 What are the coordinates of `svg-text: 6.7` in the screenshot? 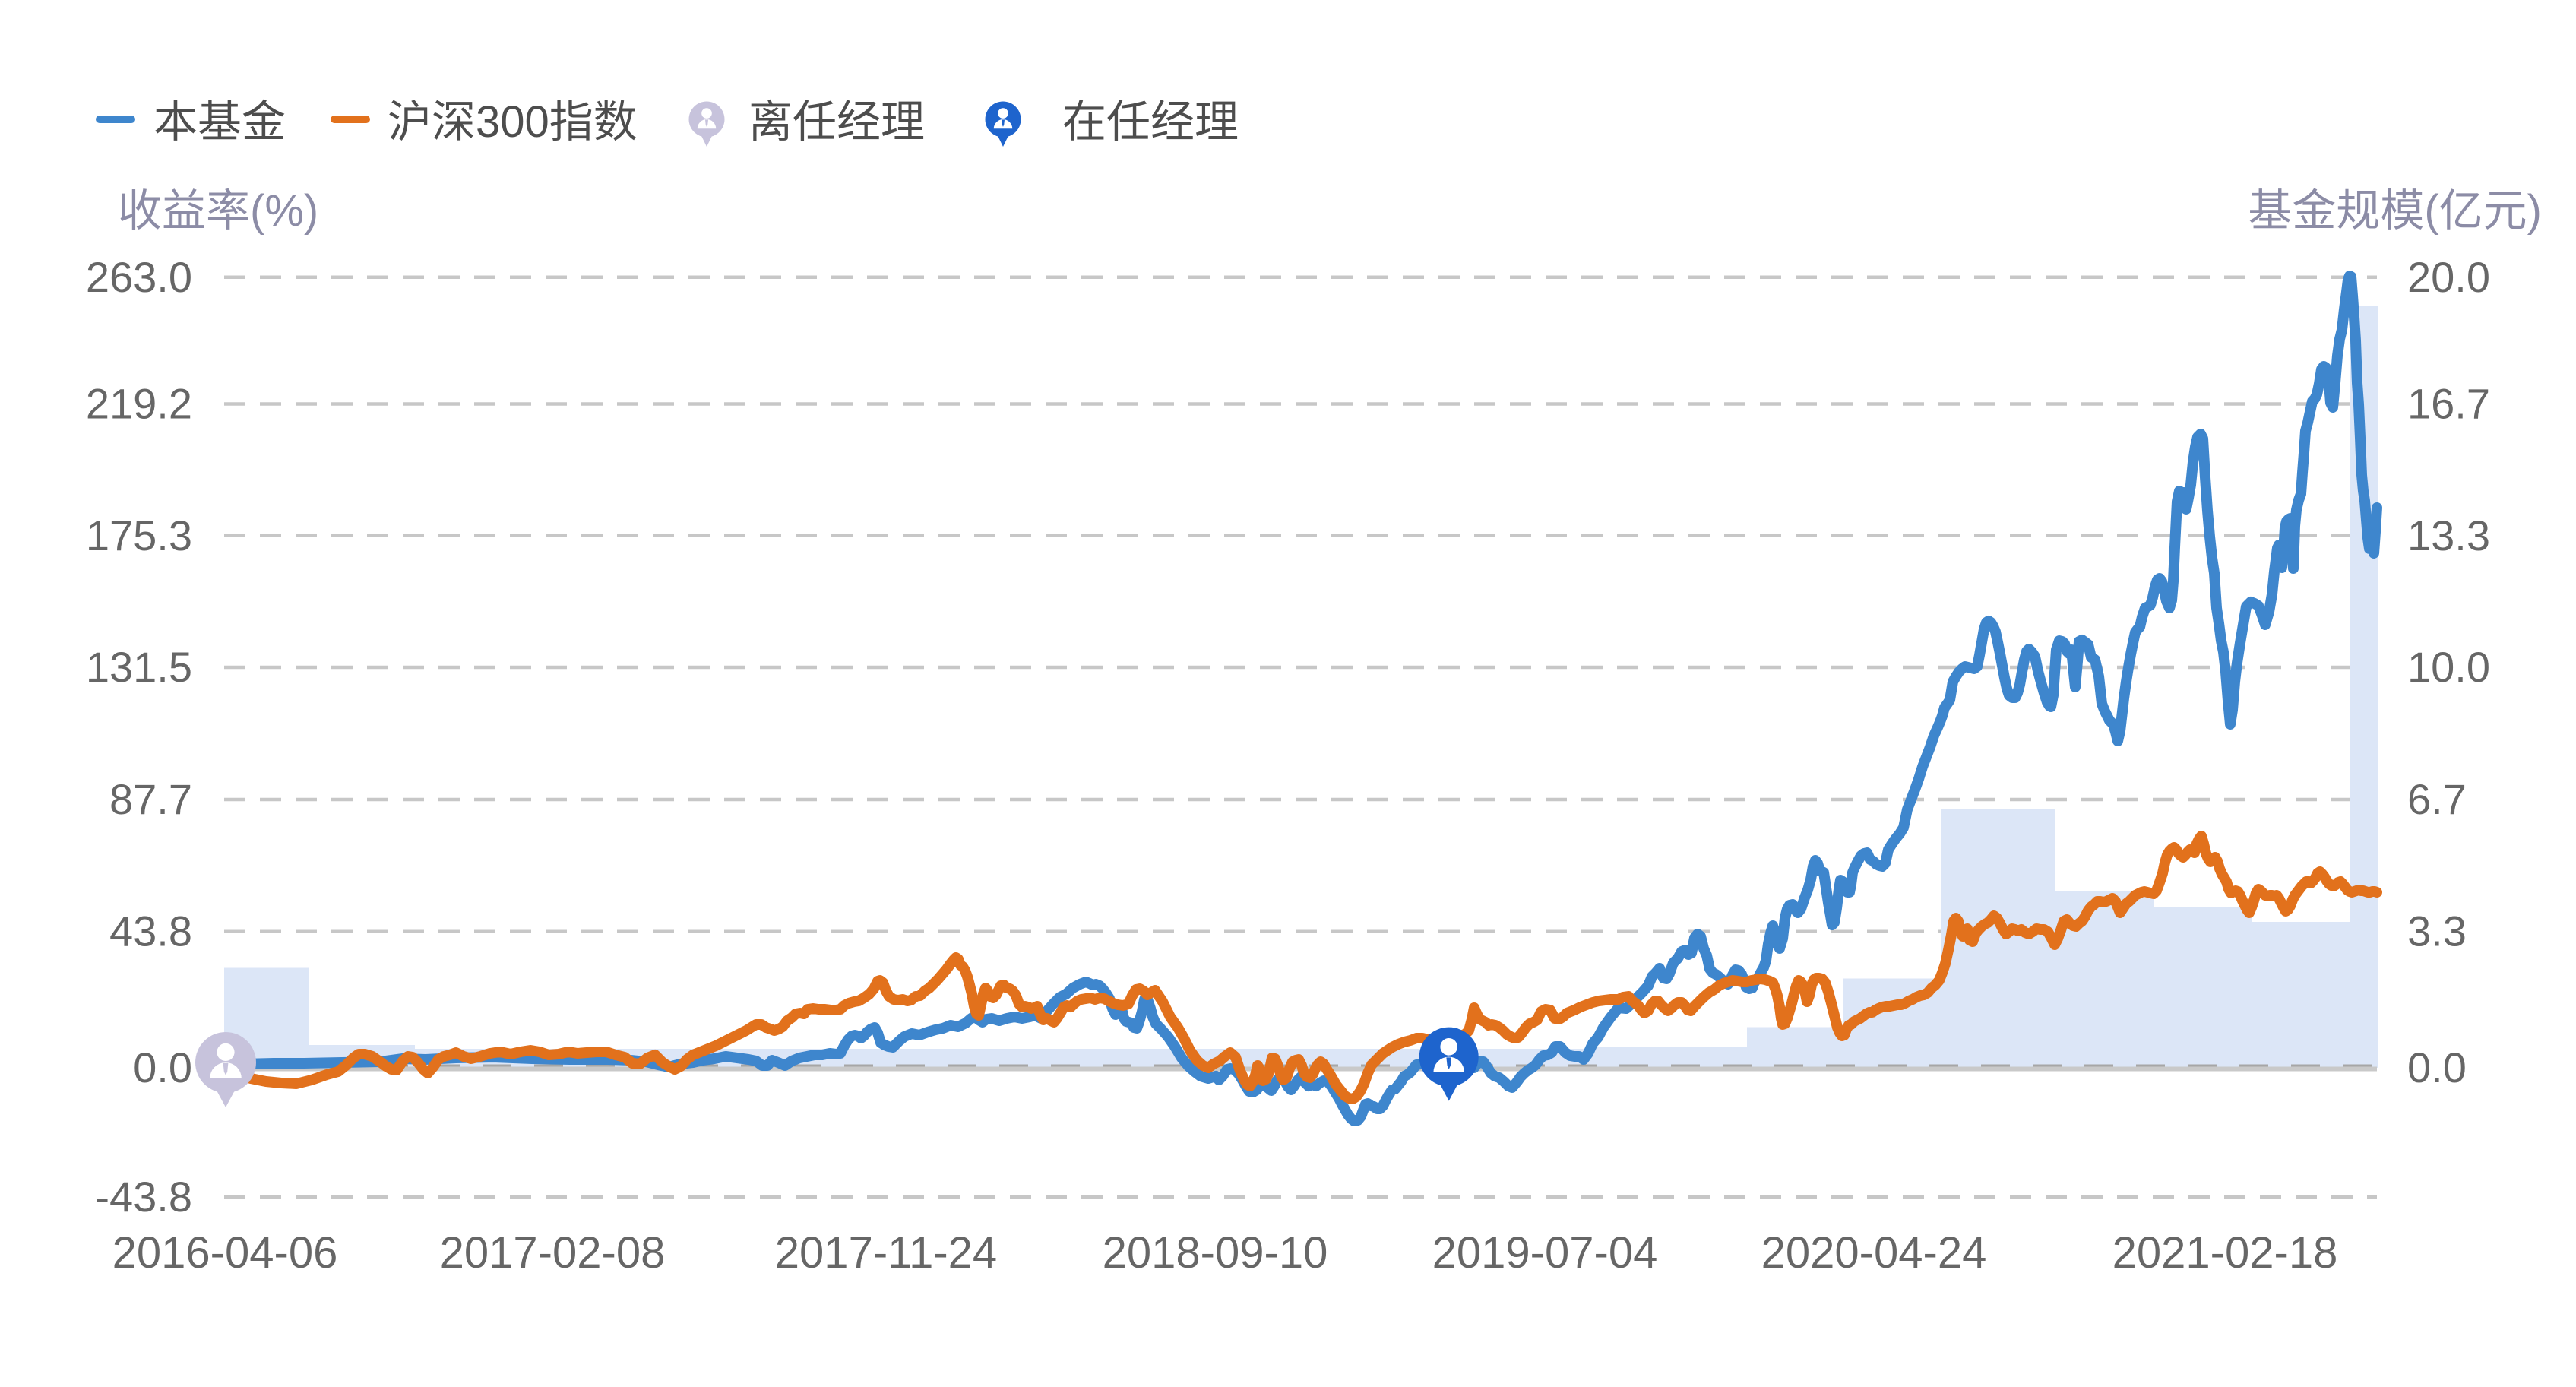 It's located at (2437, 799).